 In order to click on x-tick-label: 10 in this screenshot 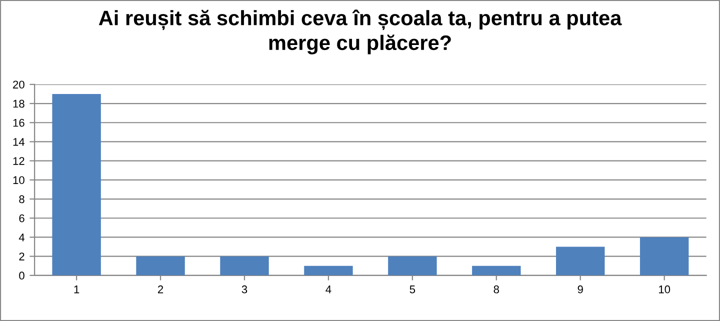, I will do `click(664, 289)`.